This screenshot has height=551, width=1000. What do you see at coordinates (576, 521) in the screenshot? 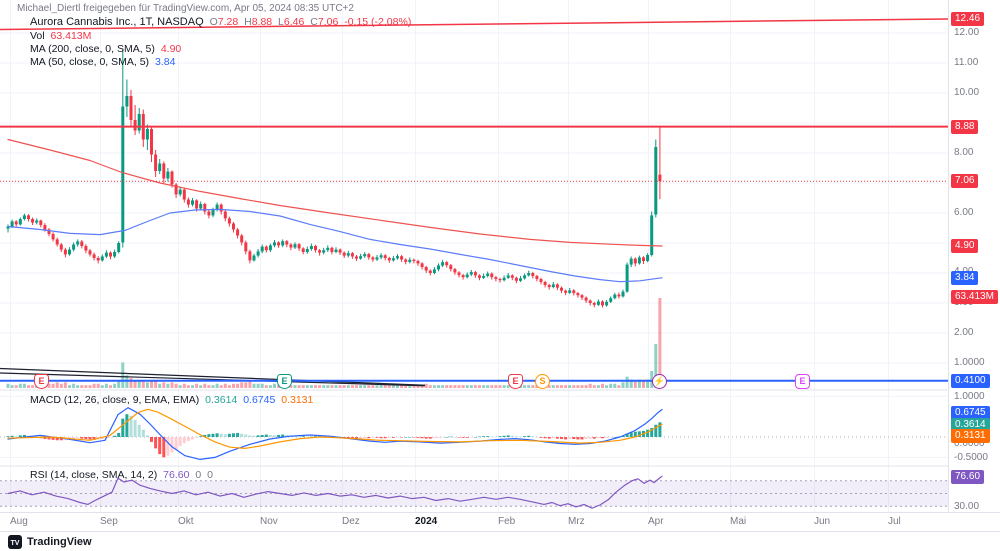
I see `time-axis-label: Mrz` at bounding box center [576, 521].